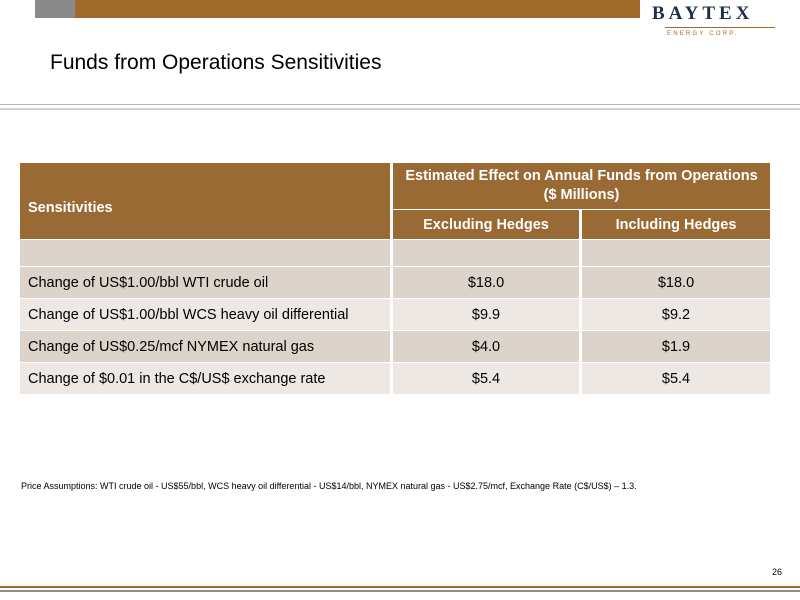 The image size is (800, 600). What do you see at coordinates (486, 346) in the screenshot?
I see `row-excl-value: $4.0` at bounding box center [486, 346].